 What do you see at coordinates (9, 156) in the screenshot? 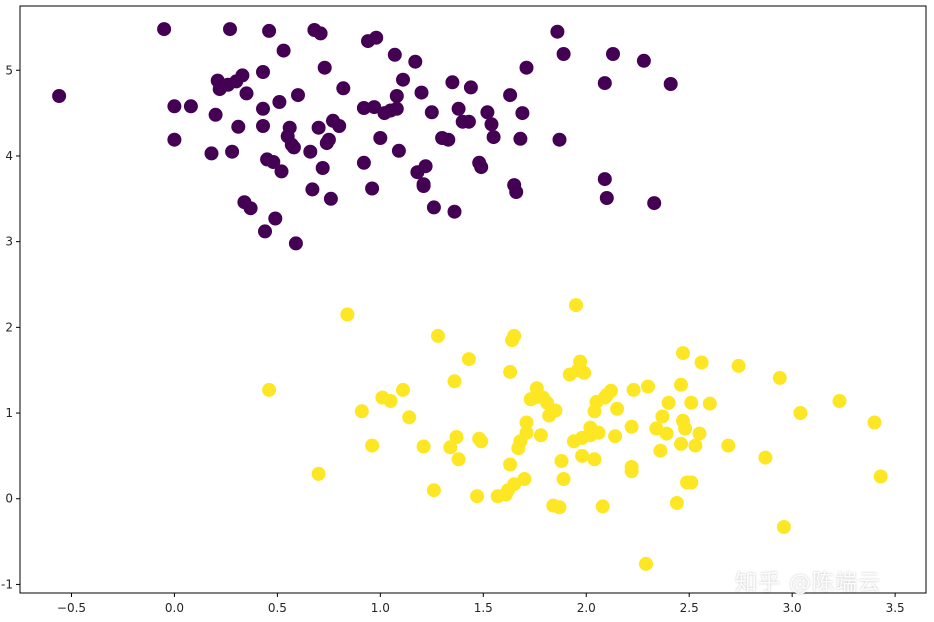
I see `y-tick-label: 4` at bounding box center [9, 156].